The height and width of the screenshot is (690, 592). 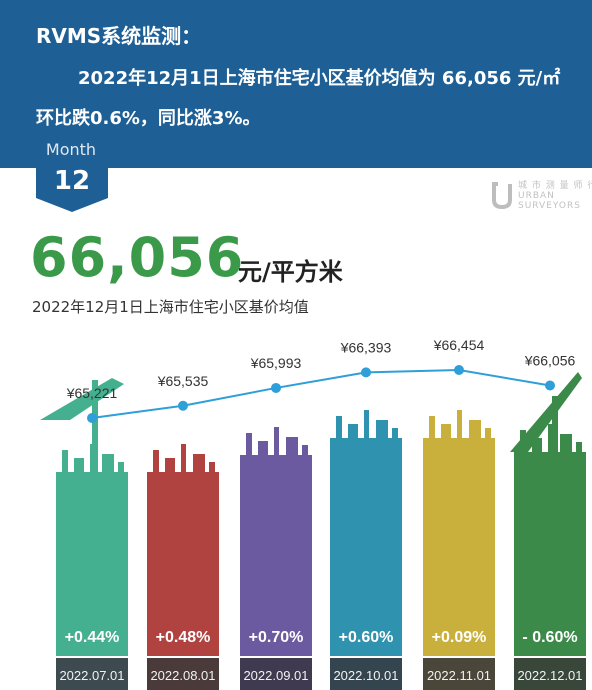 I want to click on value-label: ¥66,056, so click(x=550, y=360).